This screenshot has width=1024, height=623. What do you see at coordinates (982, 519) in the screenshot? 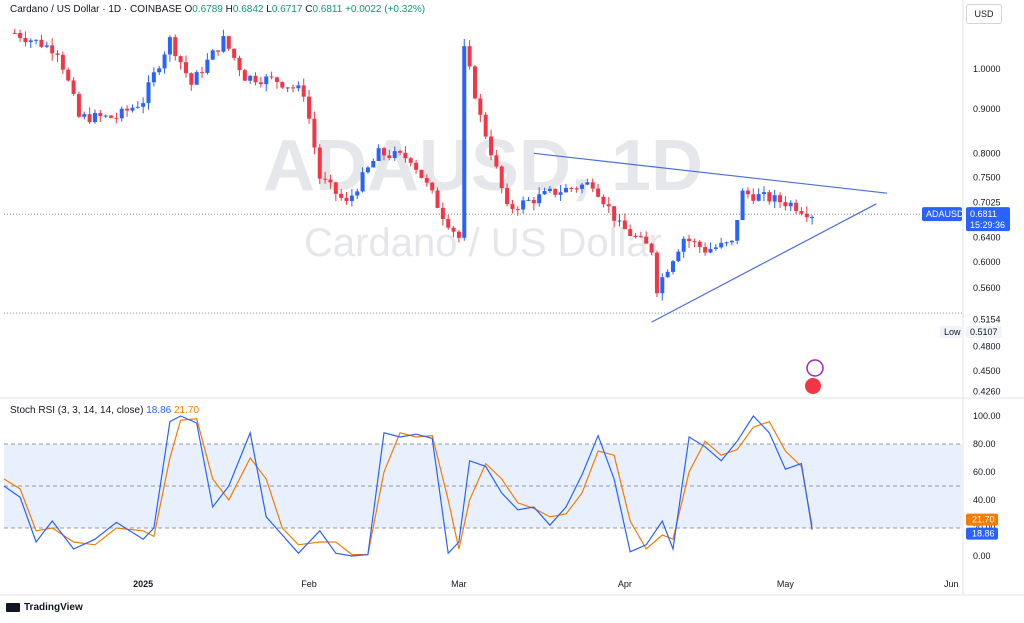
I see `stoch-d-badge-bg` at bounding box center [982, 519].